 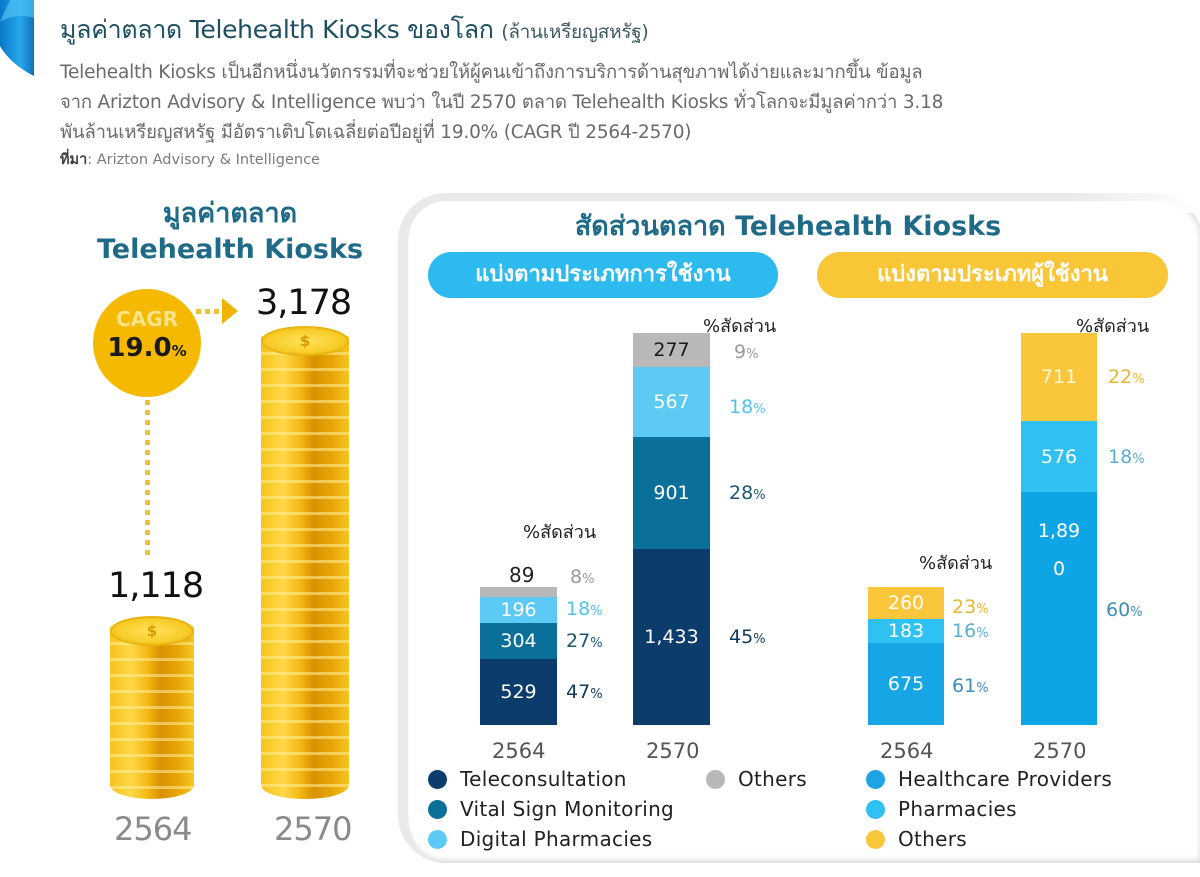 I want to click on arrow-right-icon, so click(x=230, y=311).